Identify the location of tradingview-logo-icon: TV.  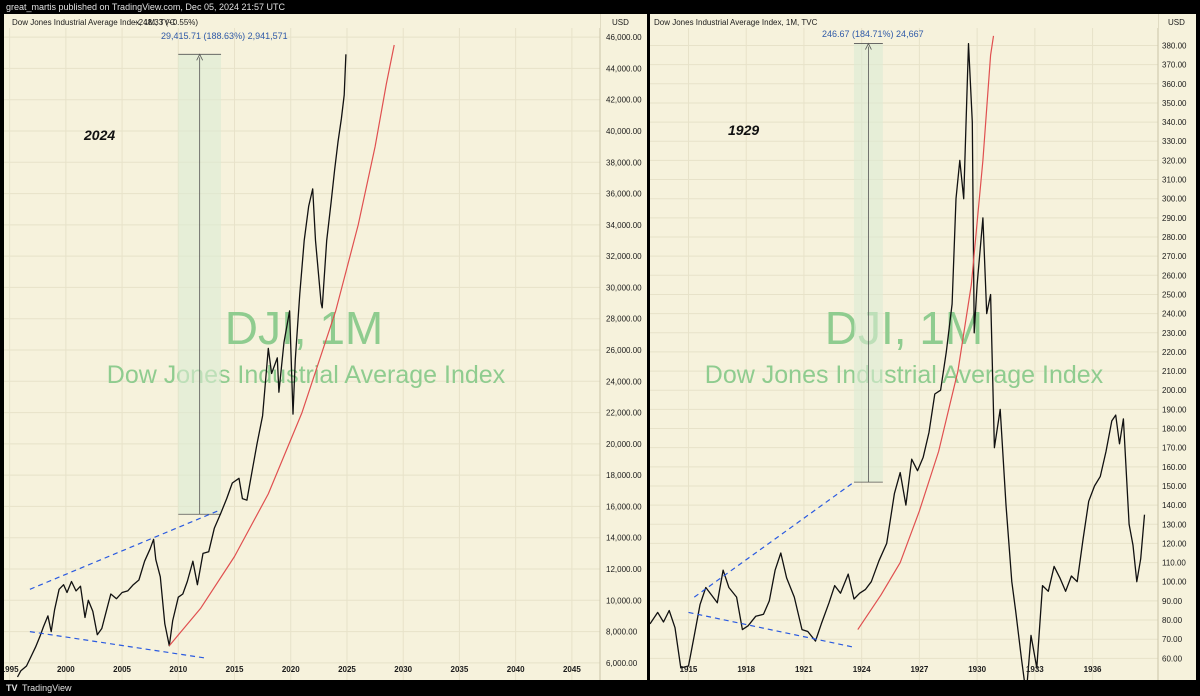
(12, 688).